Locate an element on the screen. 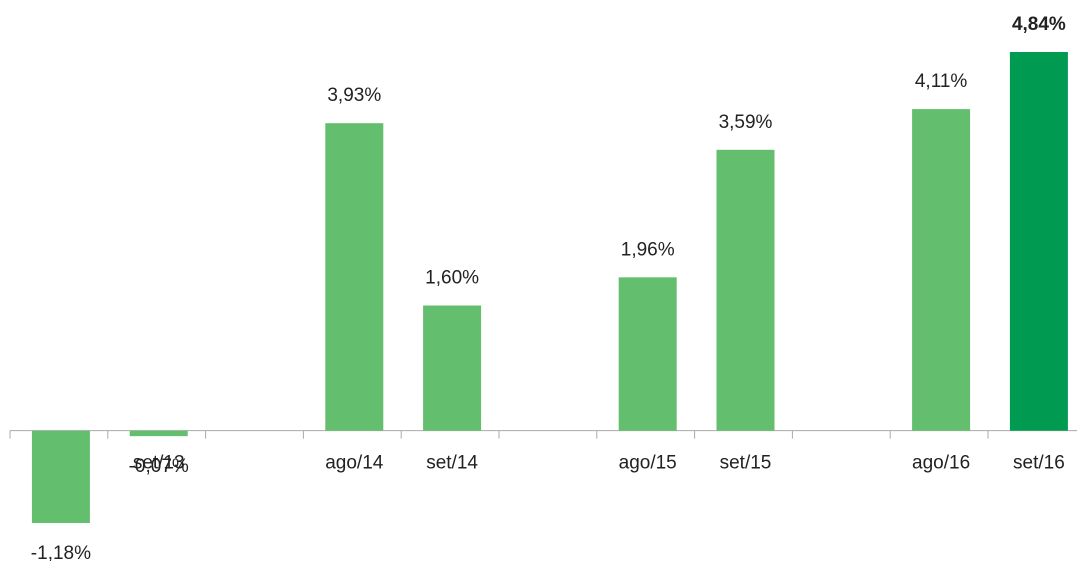 The height and width of the screenshot is (561, 1077). value-label: -0,07% is located at coordinates (159, 466).